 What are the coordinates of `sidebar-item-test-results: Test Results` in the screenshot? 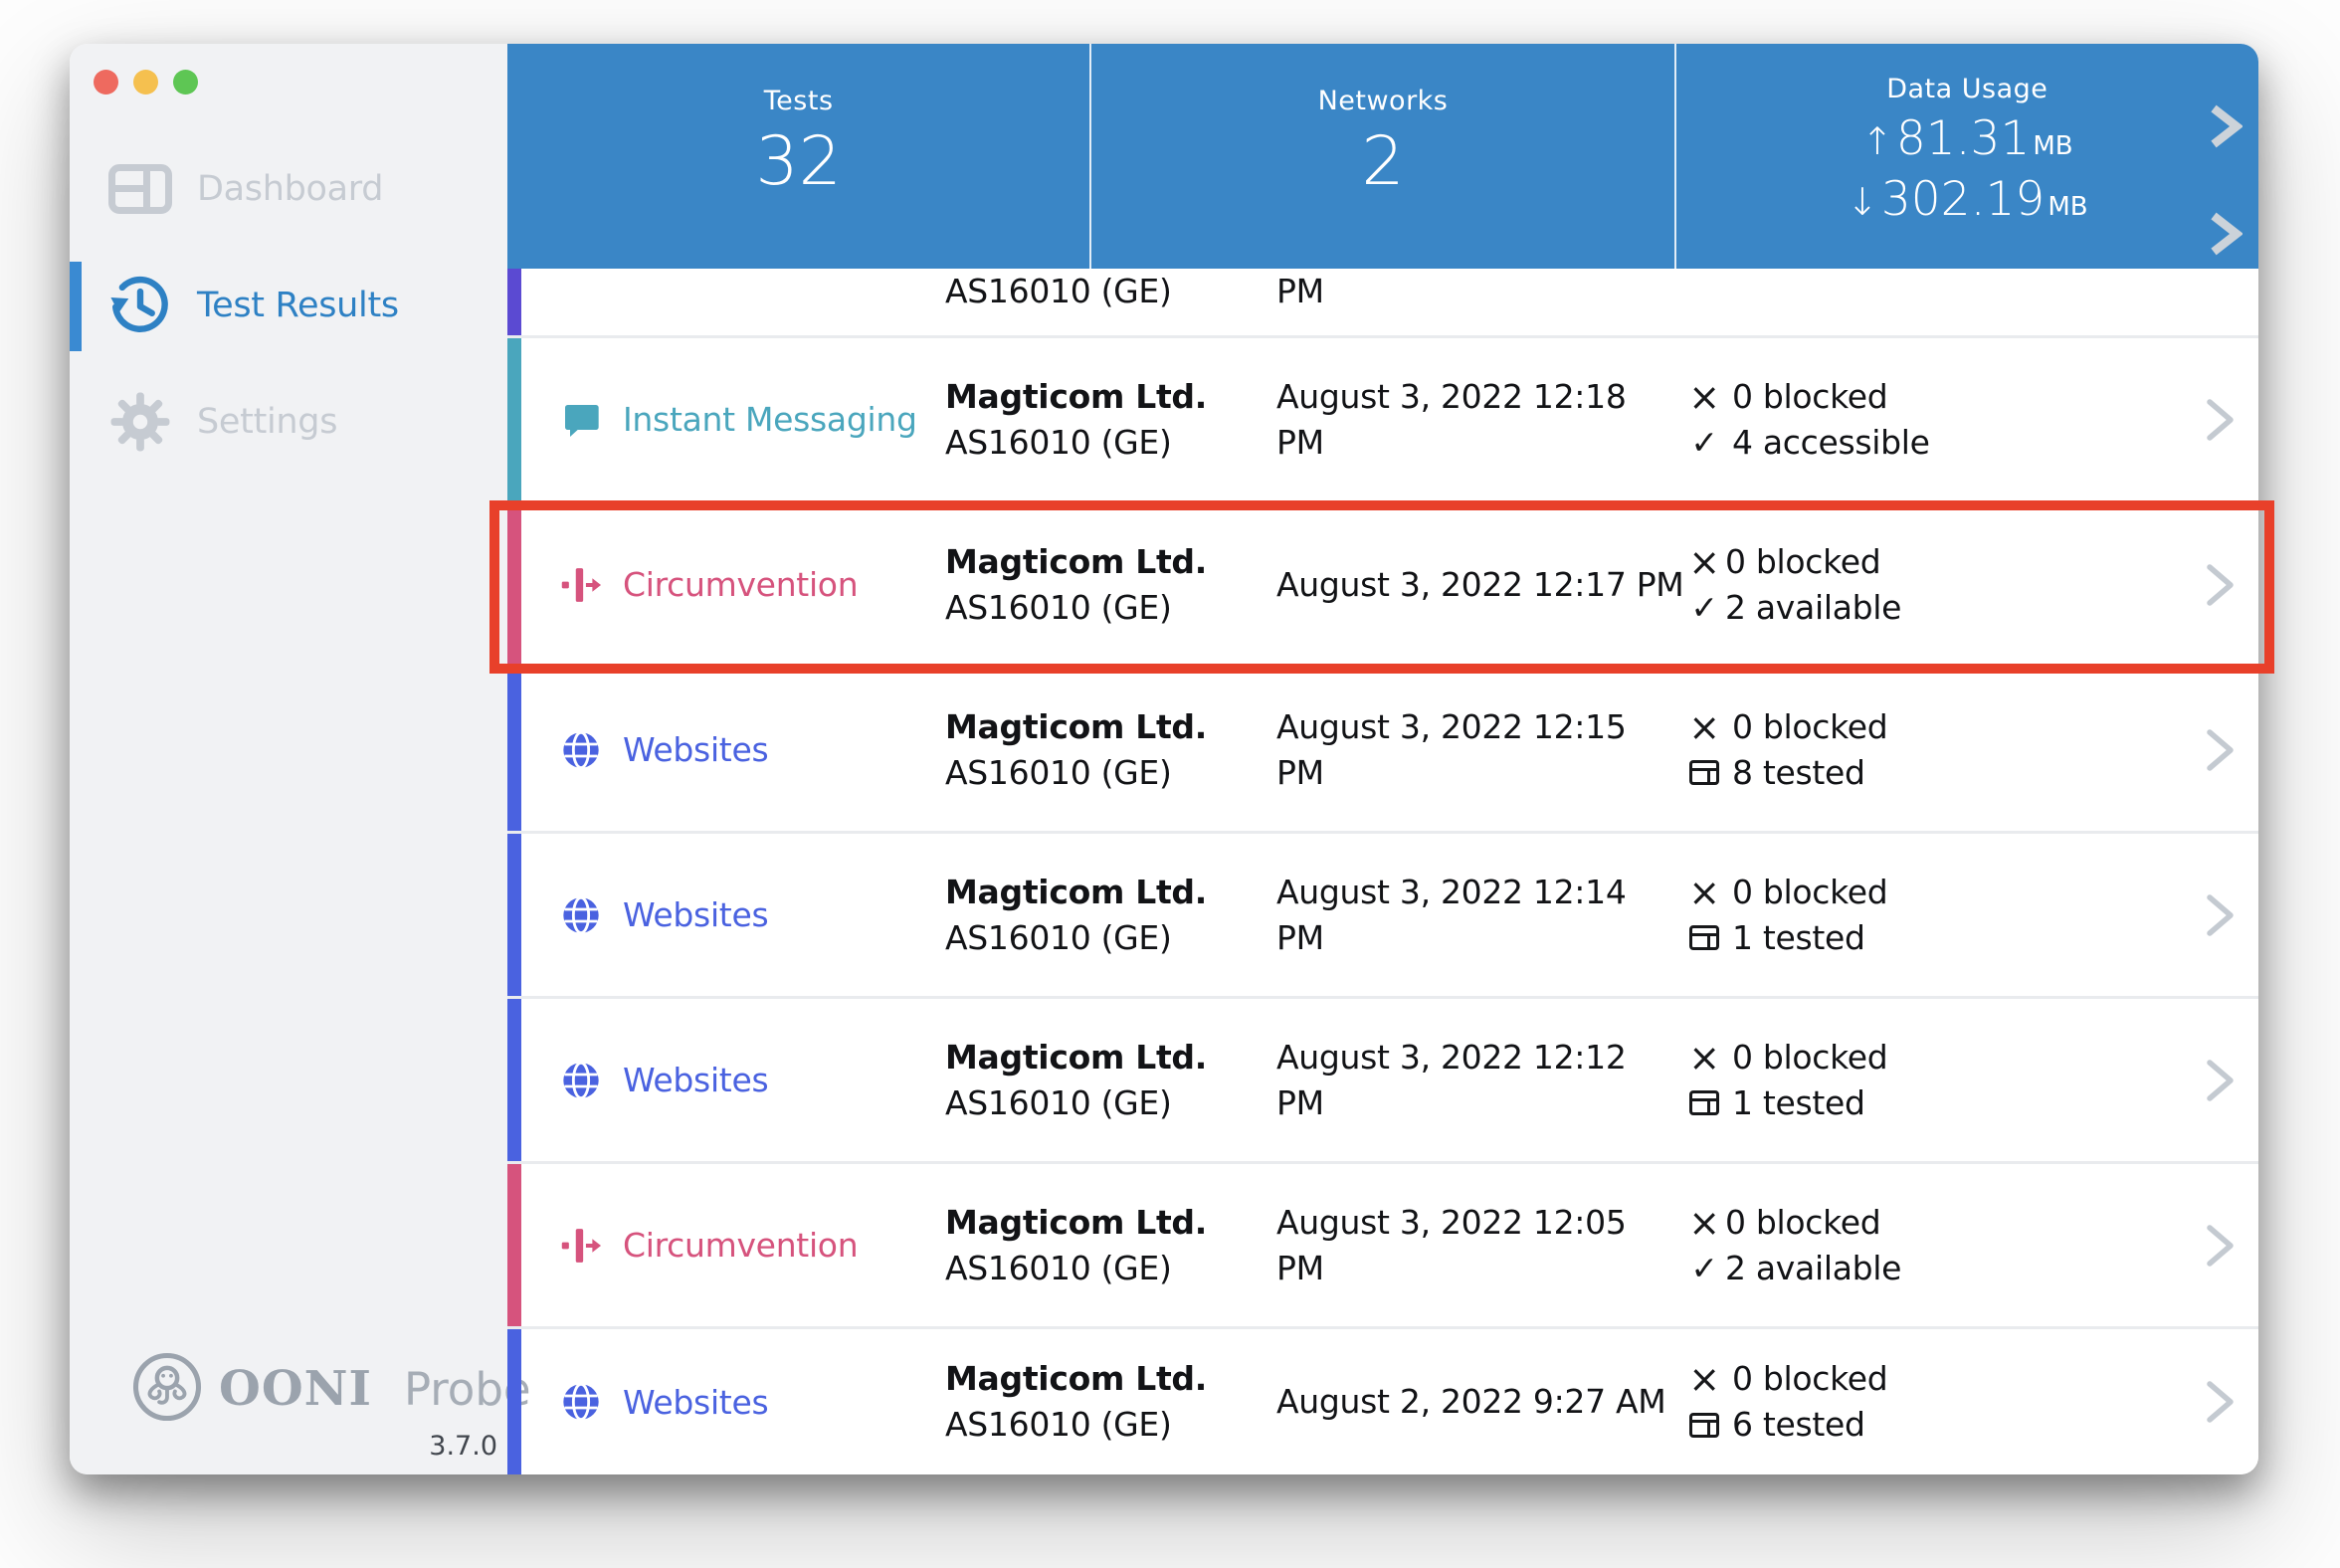 It's located at (289, 305).